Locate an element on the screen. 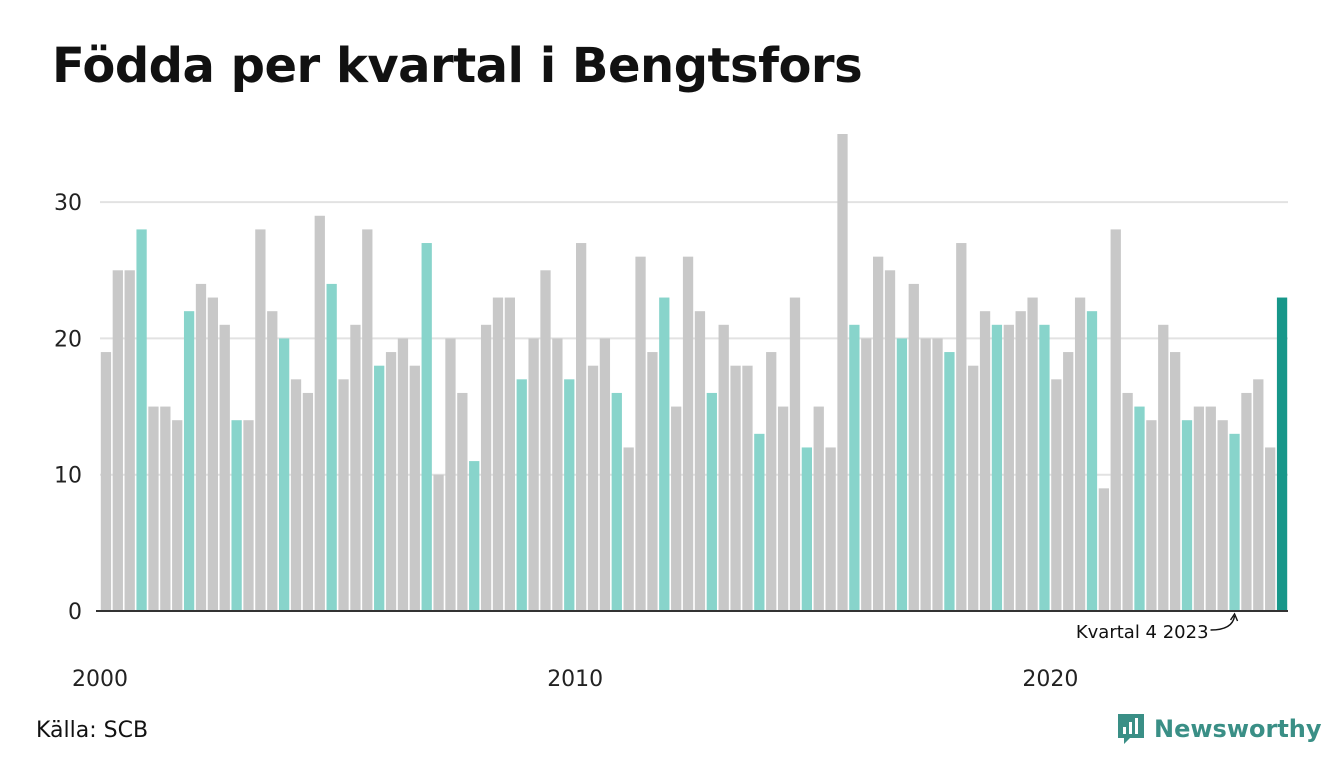 The width and height of the screenshot is (1340, 780). source-note: Källa: SCB is located at coordinates (92, 730).